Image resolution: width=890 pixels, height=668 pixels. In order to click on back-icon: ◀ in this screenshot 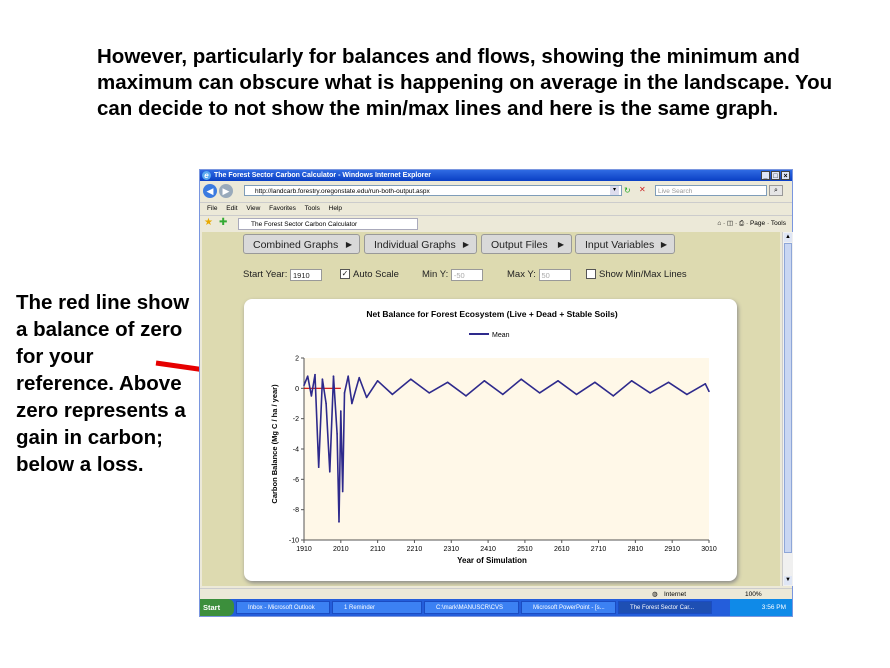, I will do `click(210, 191)`.